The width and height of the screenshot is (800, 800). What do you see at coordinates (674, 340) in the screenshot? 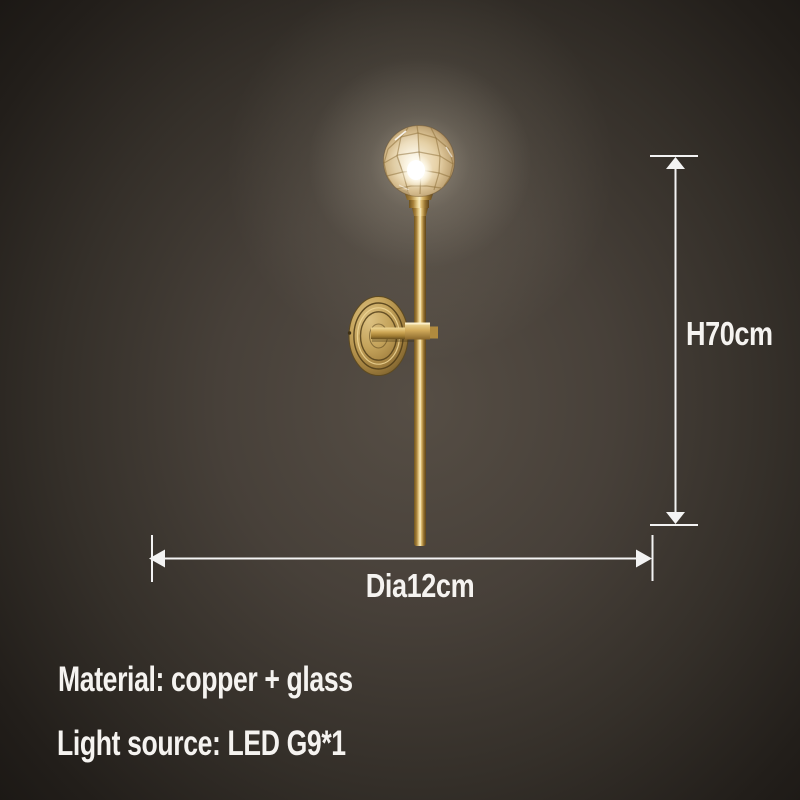
I see `height-dimension-line` at bounding box center [674, 340].